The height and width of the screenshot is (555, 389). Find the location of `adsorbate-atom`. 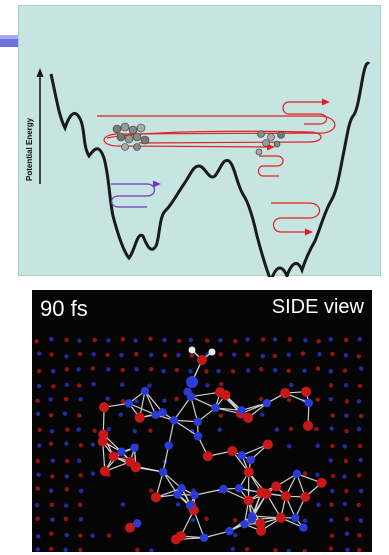

adsorbate-atom is located at coordinates (202, 360).